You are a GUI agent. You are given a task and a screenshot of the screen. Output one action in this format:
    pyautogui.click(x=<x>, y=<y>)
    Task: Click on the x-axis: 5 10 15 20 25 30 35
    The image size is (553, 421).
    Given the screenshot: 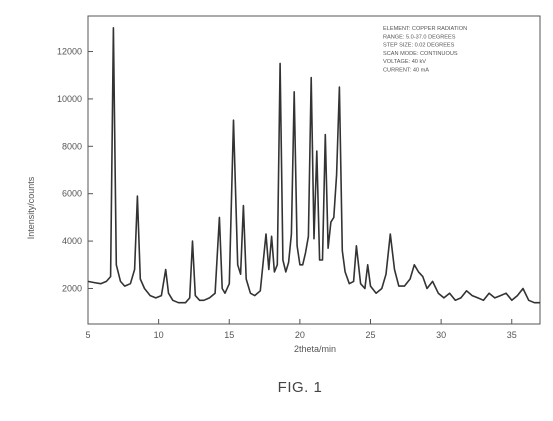 What is the action you would take?
    pyautogui.click(x=301, y=329)
    